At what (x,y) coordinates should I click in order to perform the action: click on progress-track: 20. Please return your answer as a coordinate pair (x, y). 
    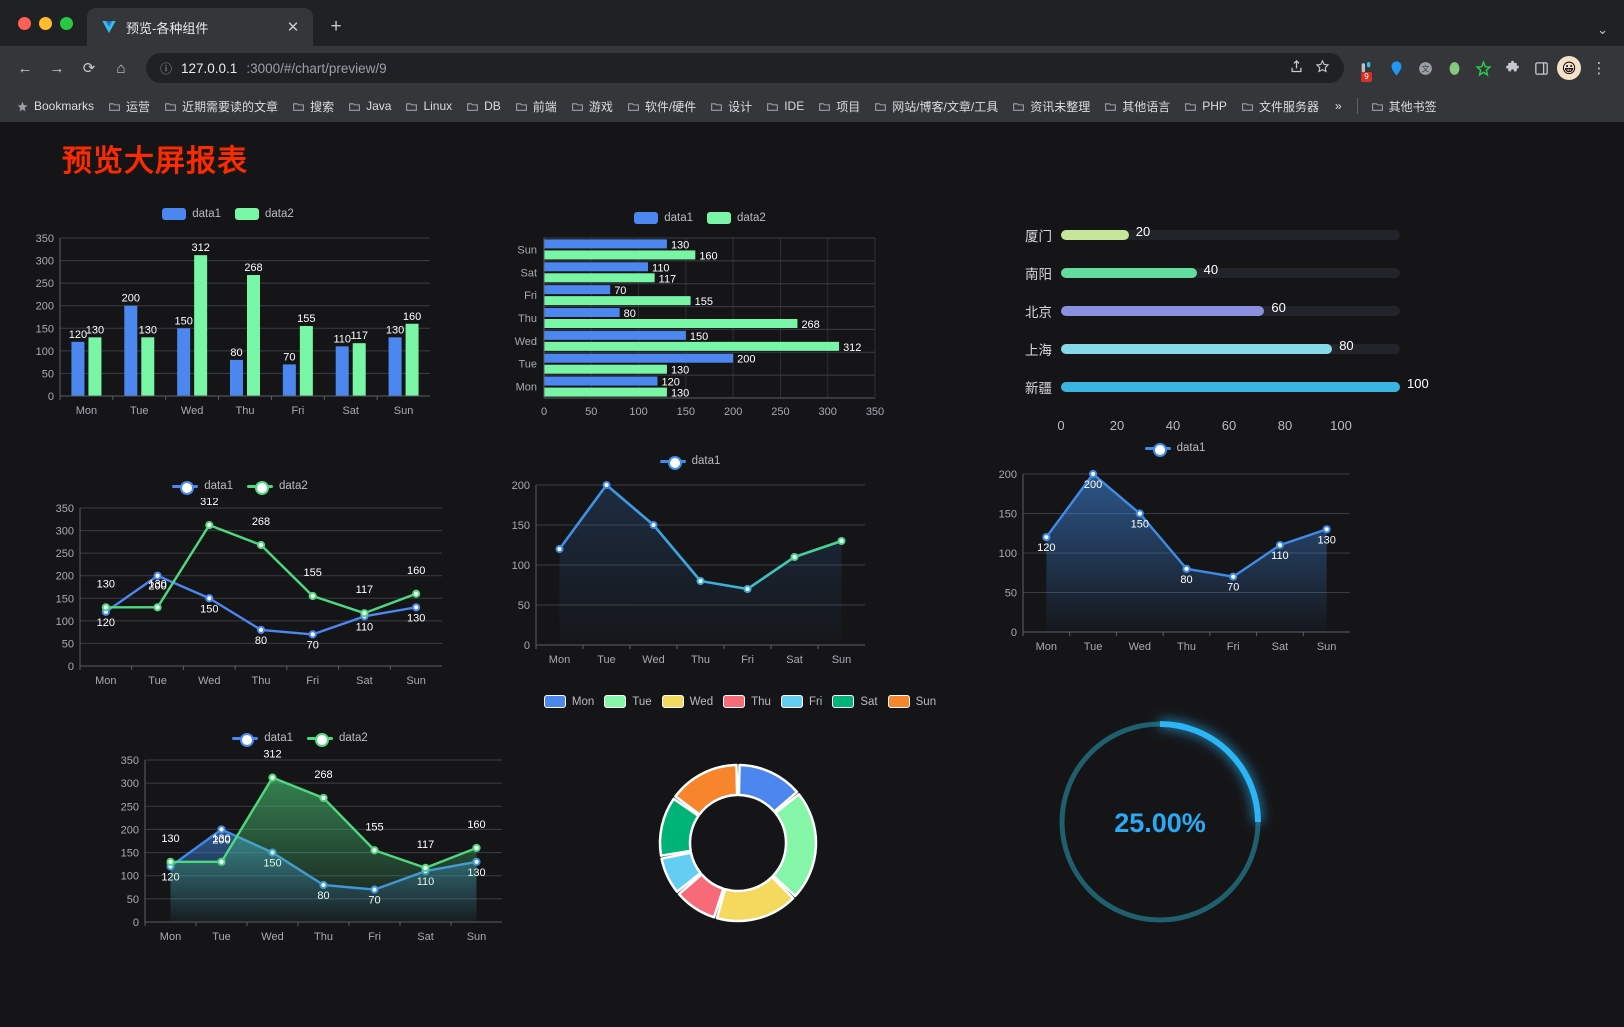
    Looking at the image, I should click on (1230, 232).